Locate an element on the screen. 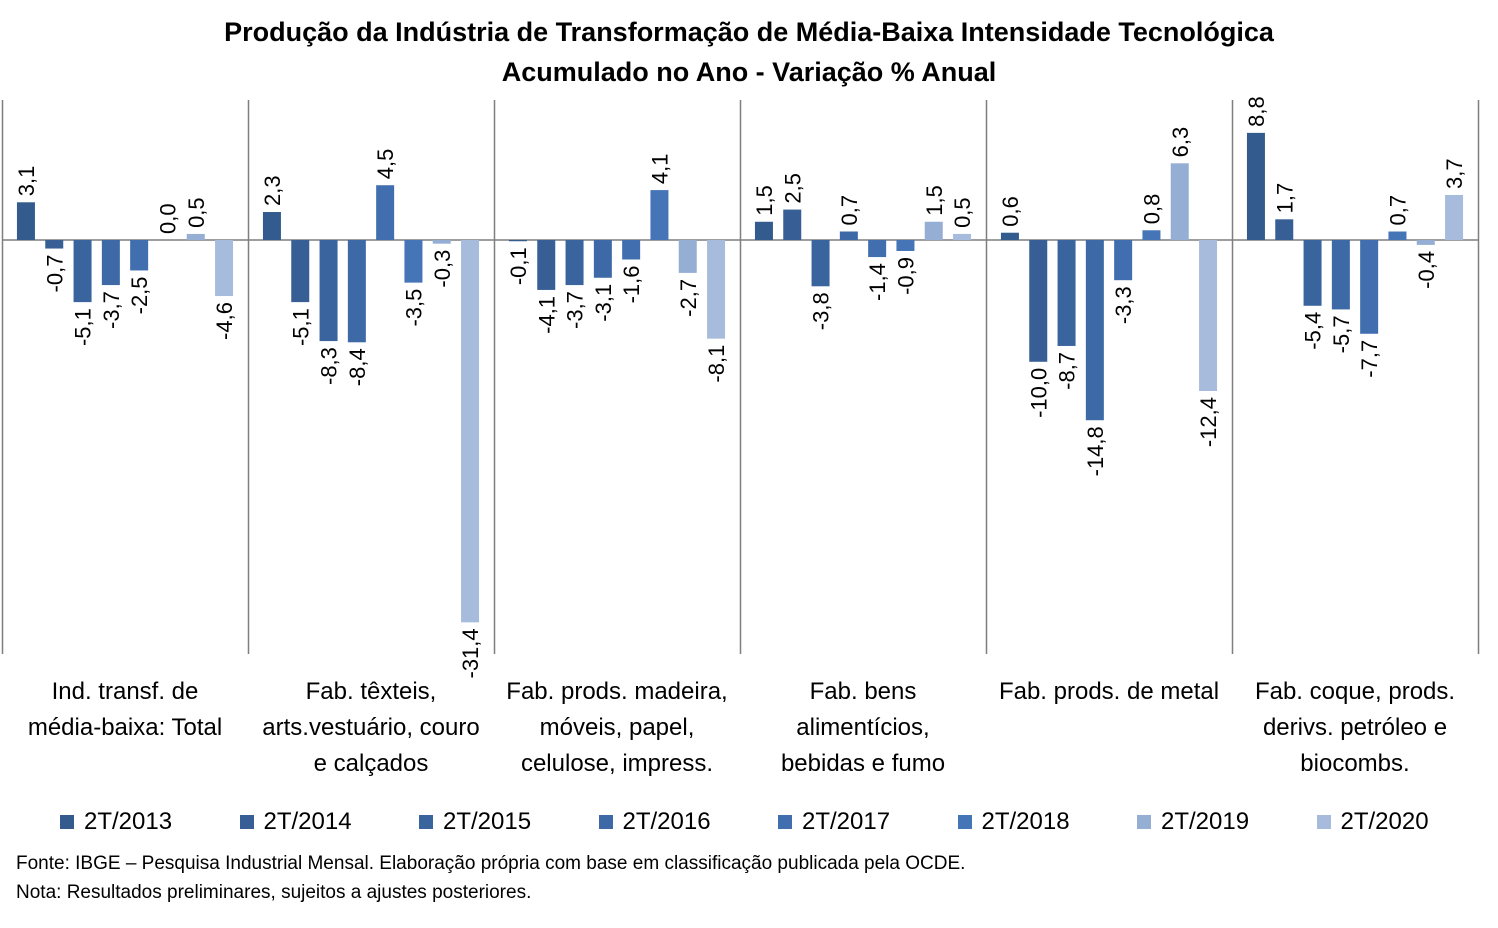 This screenshot has width=1498, height=928. data-label: -0,1 is located at coordinates (518, 266).